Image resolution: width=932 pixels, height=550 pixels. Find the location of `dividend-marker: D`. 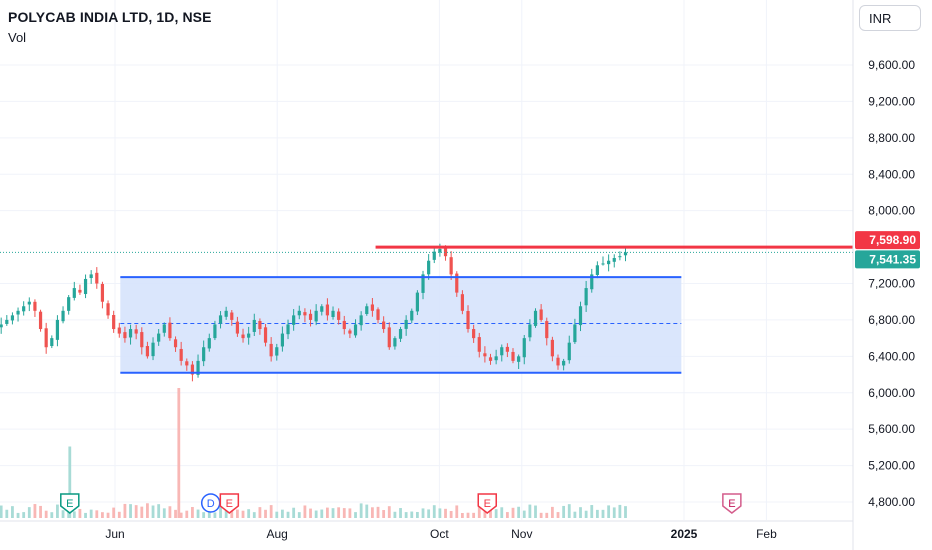

dividend-marker: D is located at coordinates (210, 503).